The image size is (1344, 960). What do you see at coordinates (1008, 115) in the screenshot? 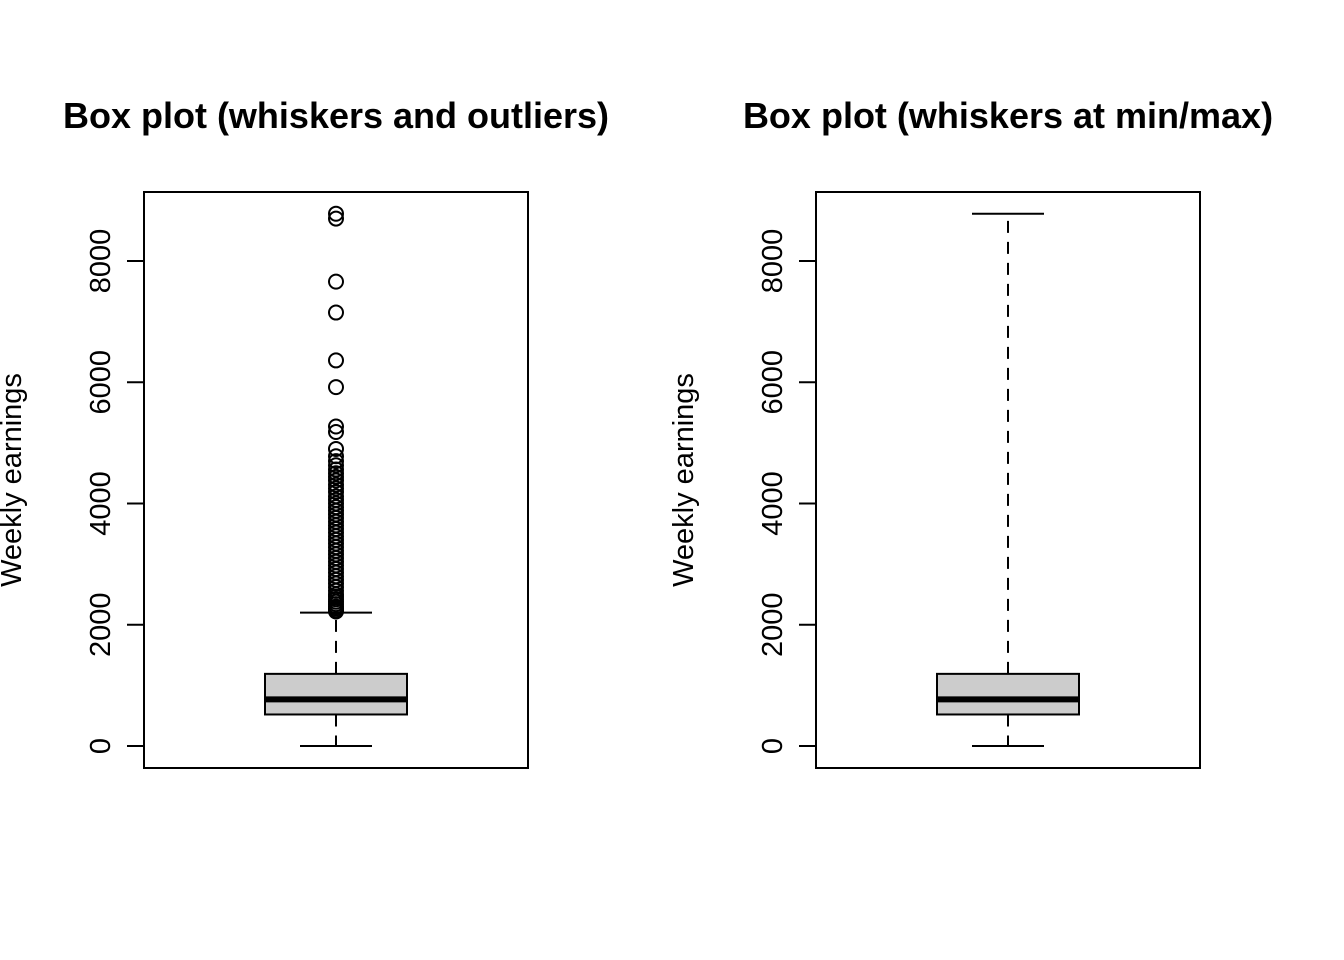
I see `chart-title: Box plot (whiskers at min/max)` at bounding box center [1008, 115].